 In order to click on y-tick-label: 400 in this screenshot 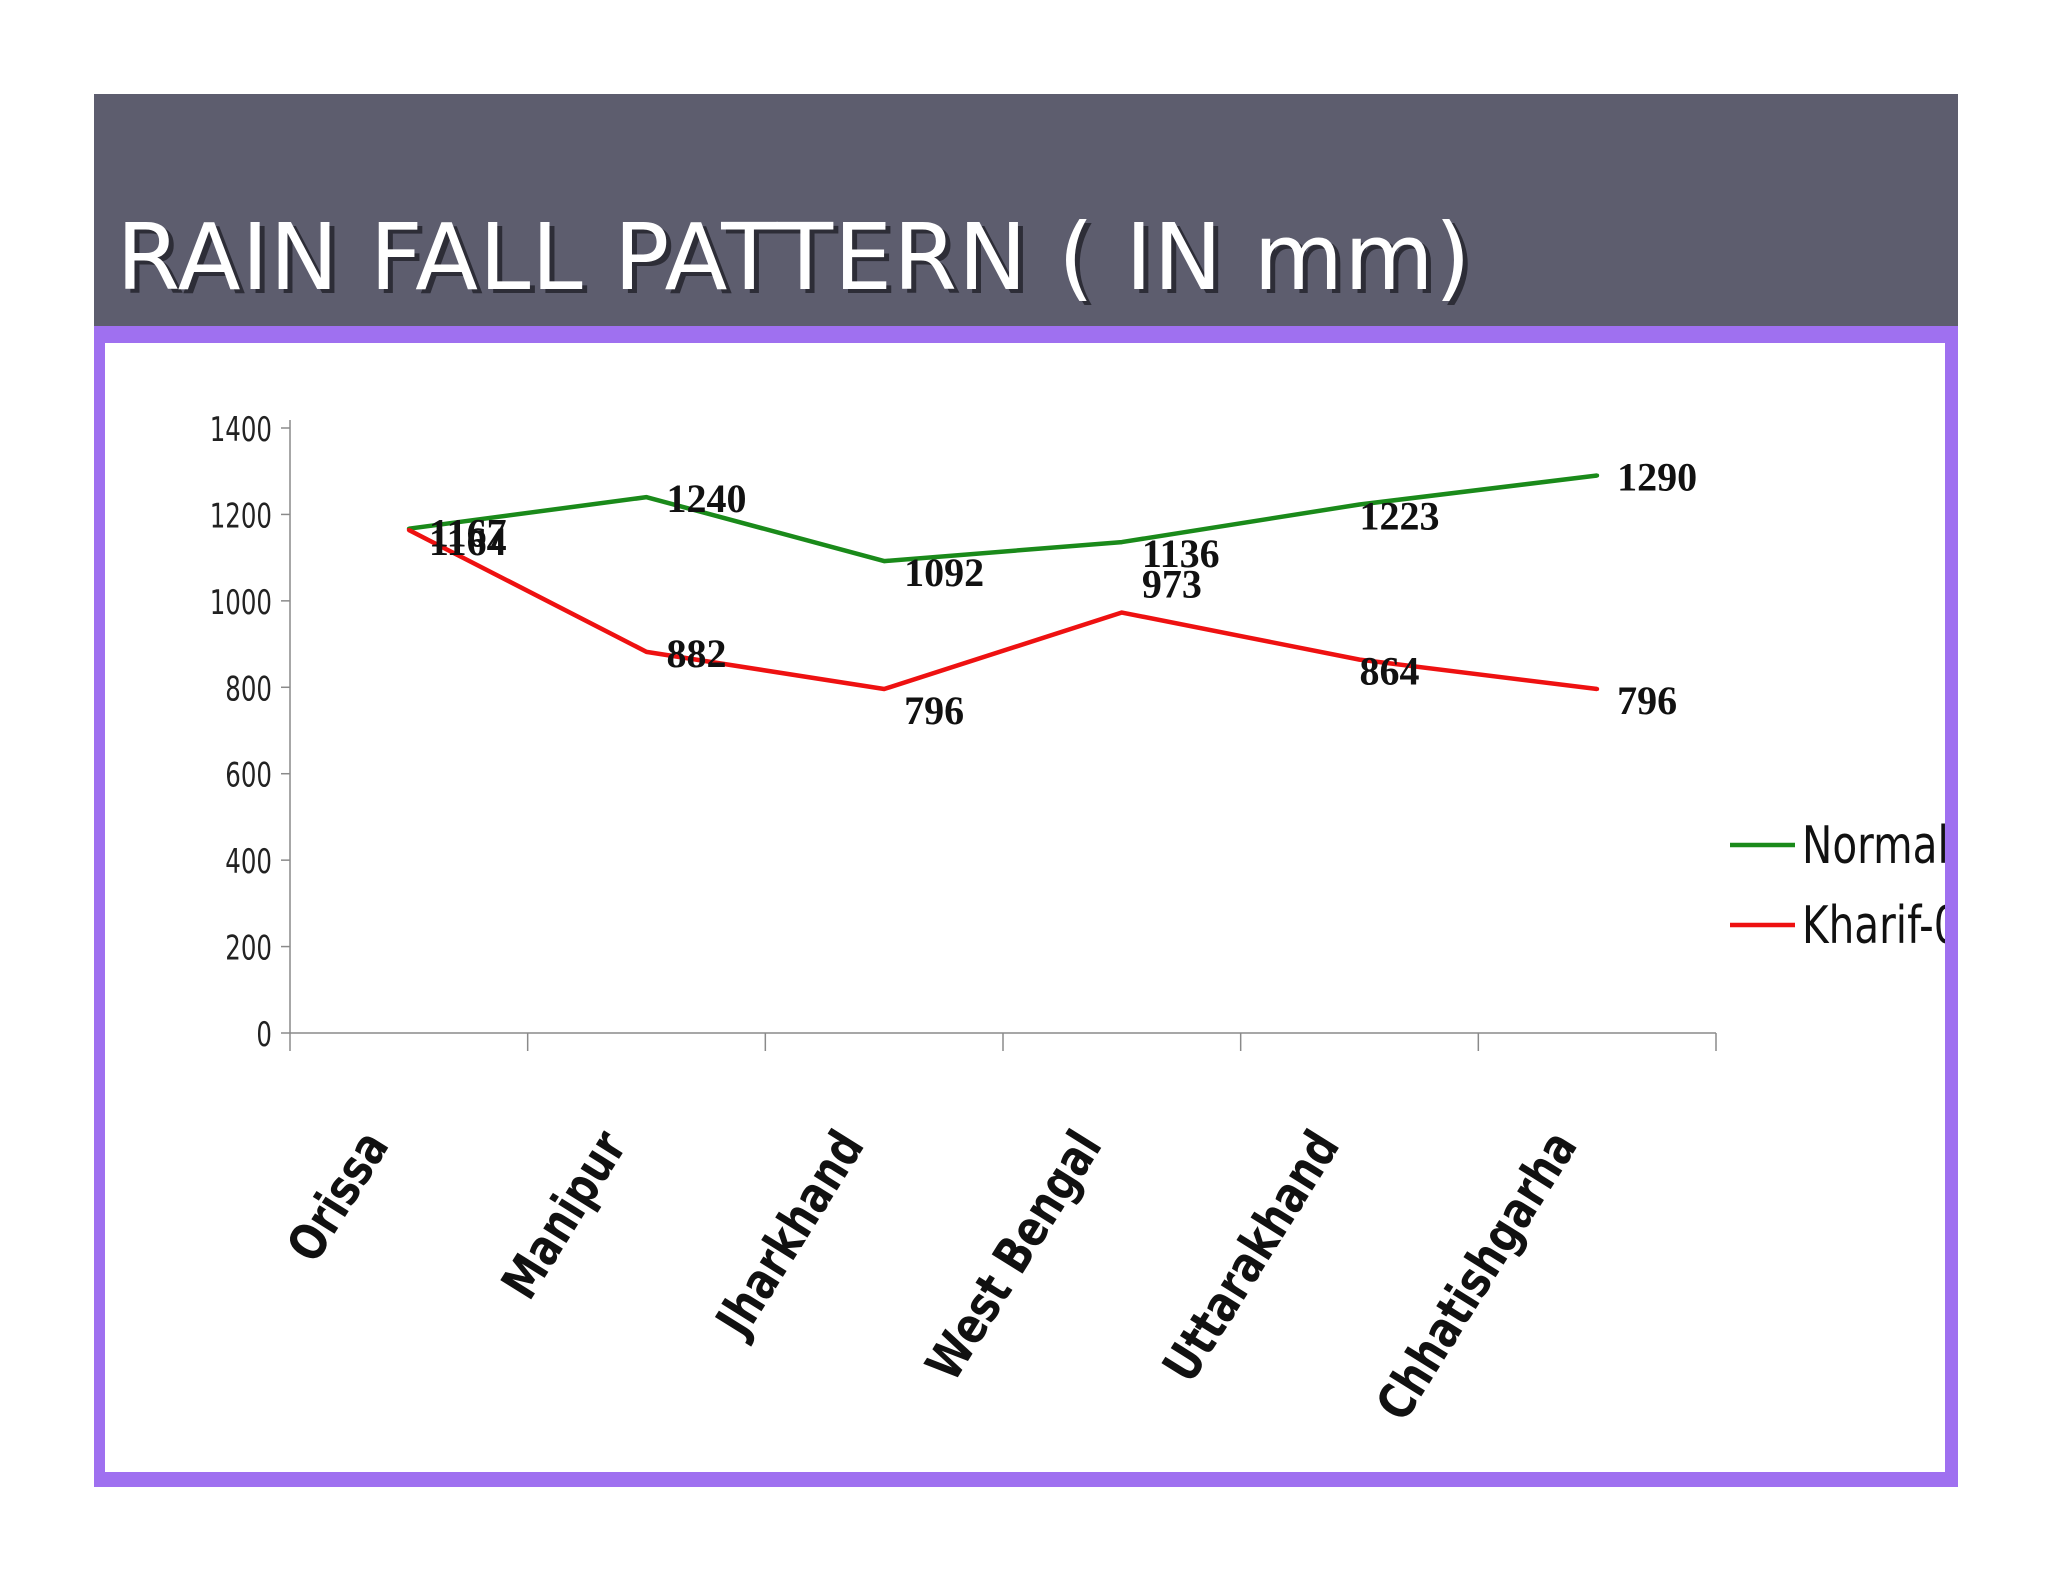, I will do `click(248, 861)`.